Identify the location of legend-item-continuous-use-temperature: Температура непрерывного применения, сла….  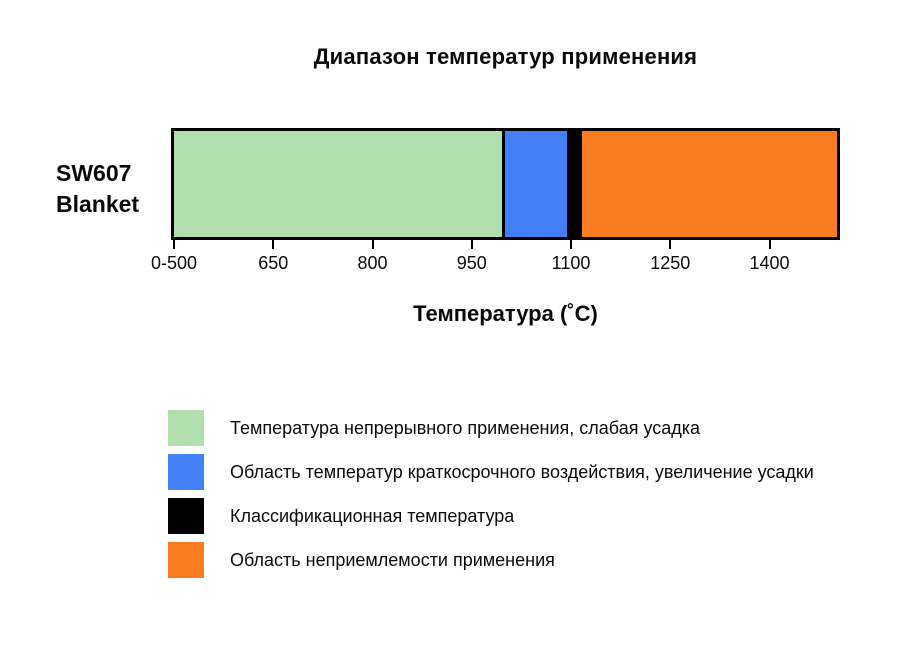
(518, 428).